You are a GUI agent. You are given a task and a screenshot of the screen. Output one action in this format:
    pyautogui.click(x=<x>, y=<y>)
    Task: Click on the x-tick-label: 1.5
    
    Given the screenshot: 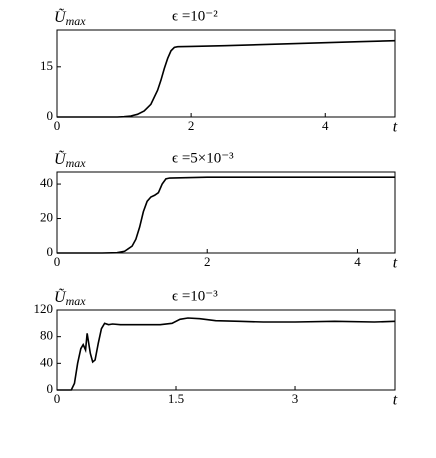 What is the action you would take?
    pyautogui.click(x=176, y=398)
    